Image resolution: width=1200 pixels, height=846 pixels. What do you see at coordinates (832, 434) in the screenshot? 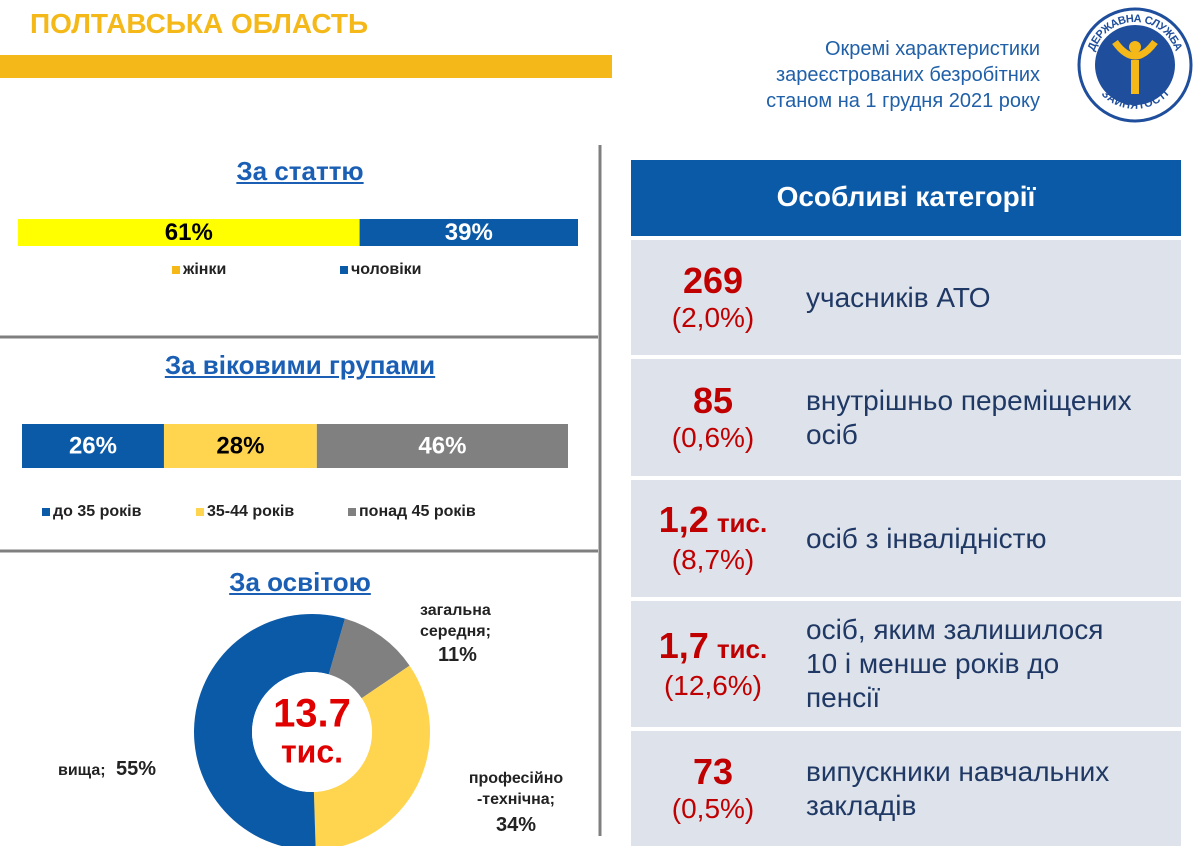
I see `row-label-line: осіб` at bounding box center [832, 434].